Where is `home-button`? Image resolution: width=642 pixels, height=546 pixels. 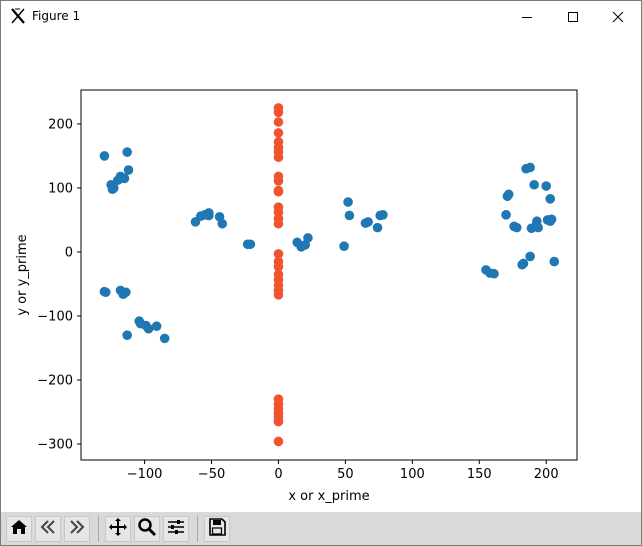 home-button is located at coordinates (19, 529).